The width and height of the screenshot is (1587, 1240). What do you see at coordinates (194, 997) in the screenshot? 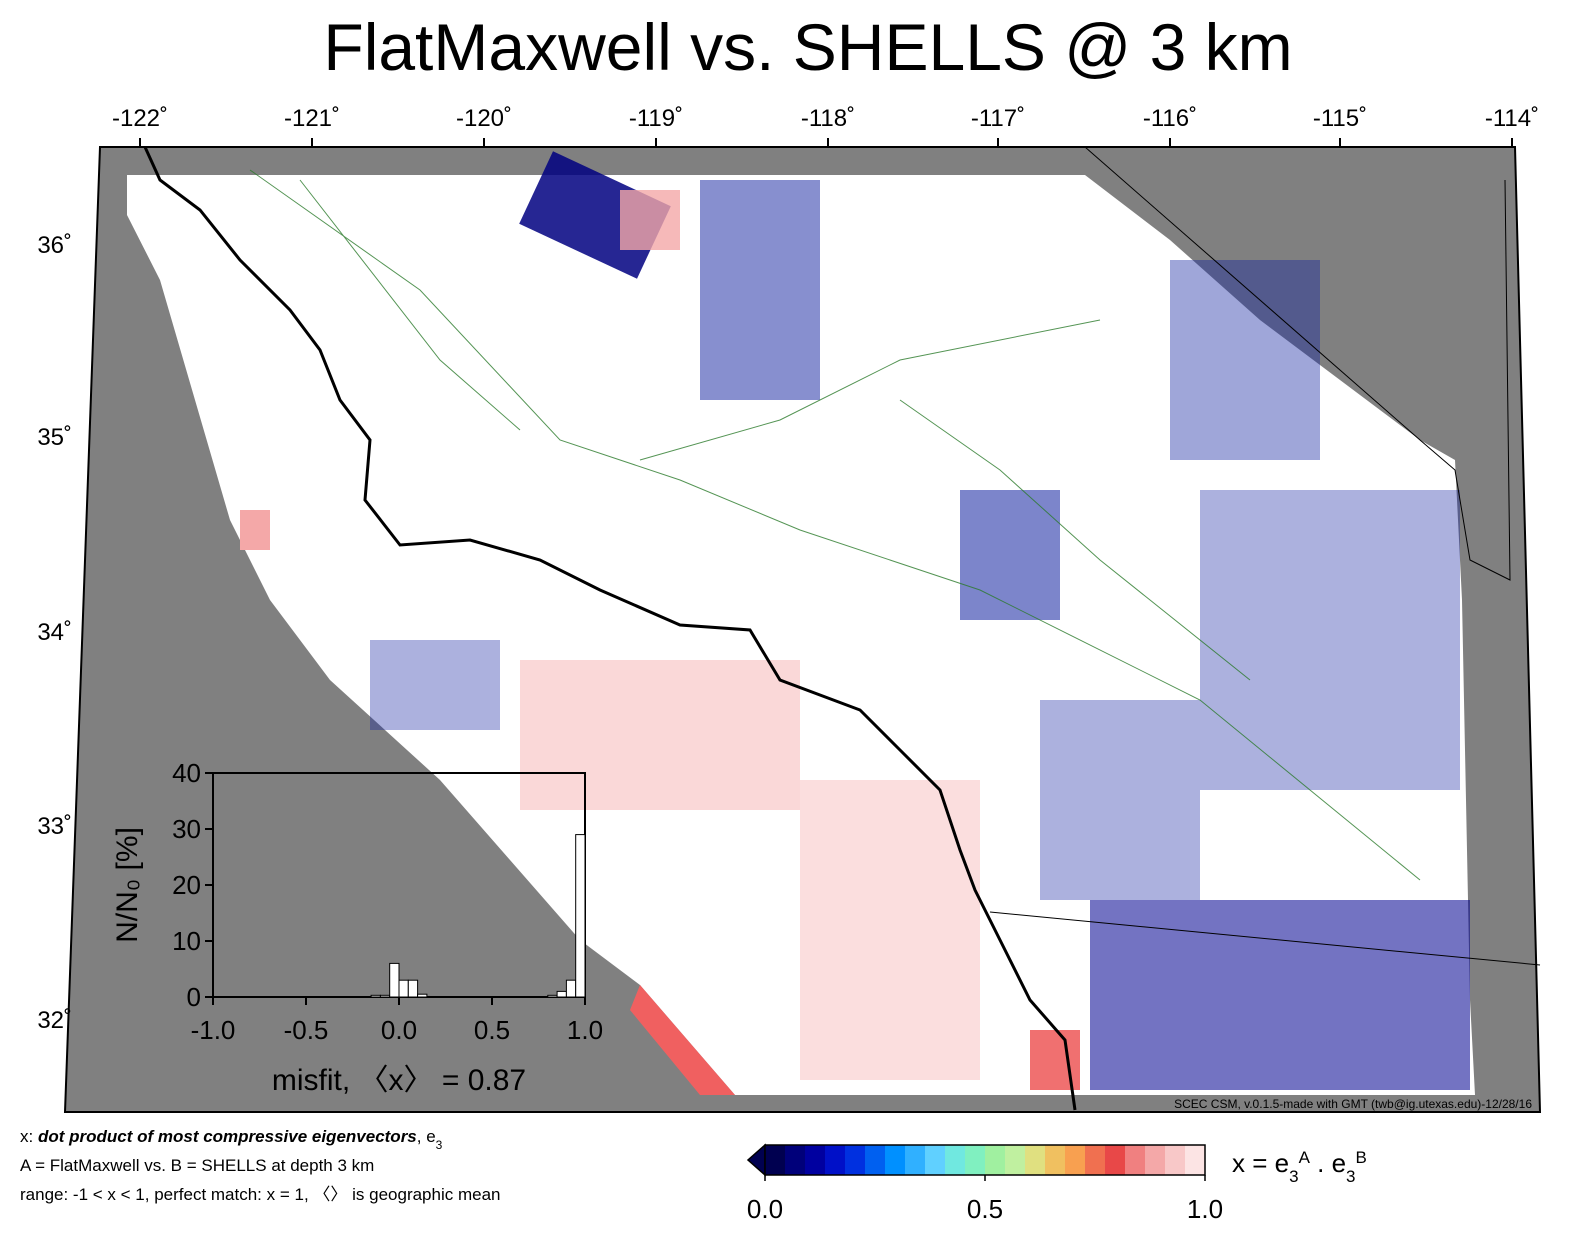
I see `y-tick-label: 0` at bounding box center [194, 997].